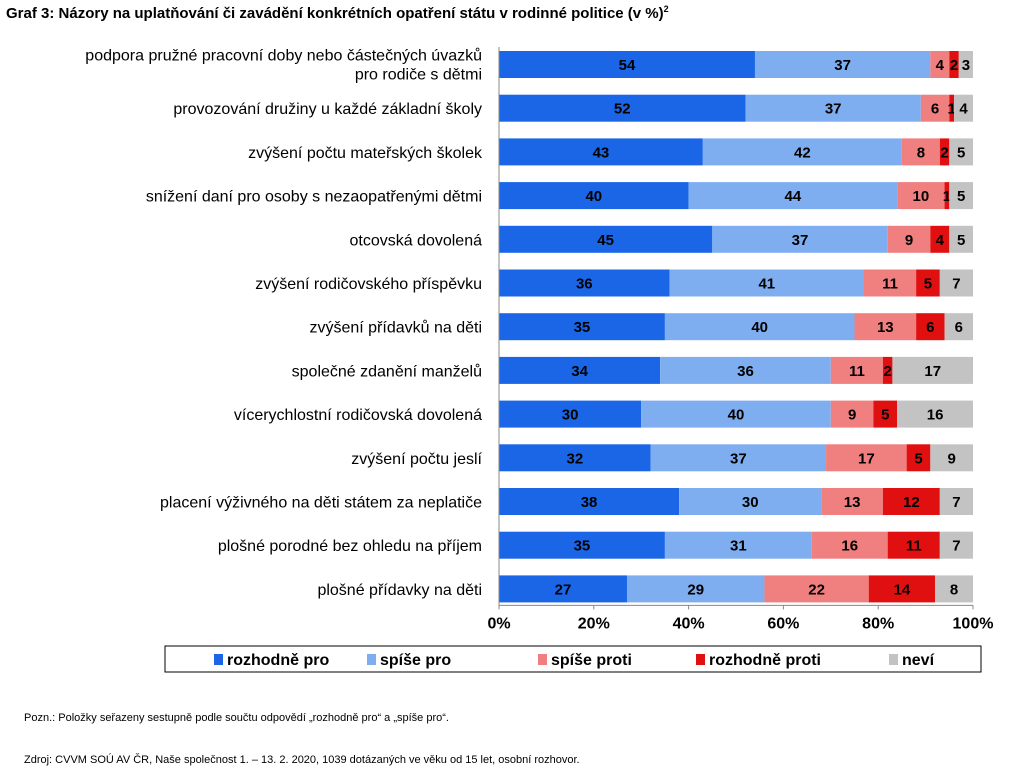  I want to click on data-label: 27, so click(563, 589).